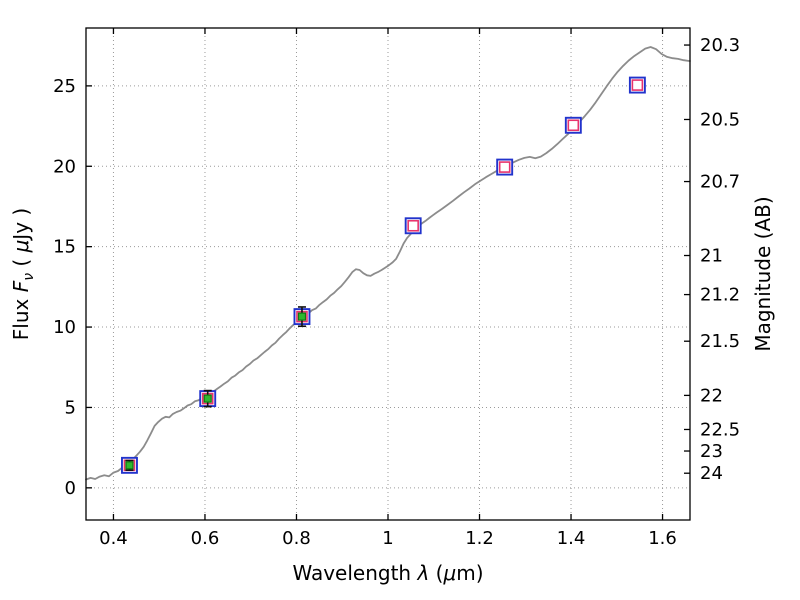 The width and height of the screenshot is (800, 600). I want to click on y-tick-label-right: 21.5, so click(720, 341).